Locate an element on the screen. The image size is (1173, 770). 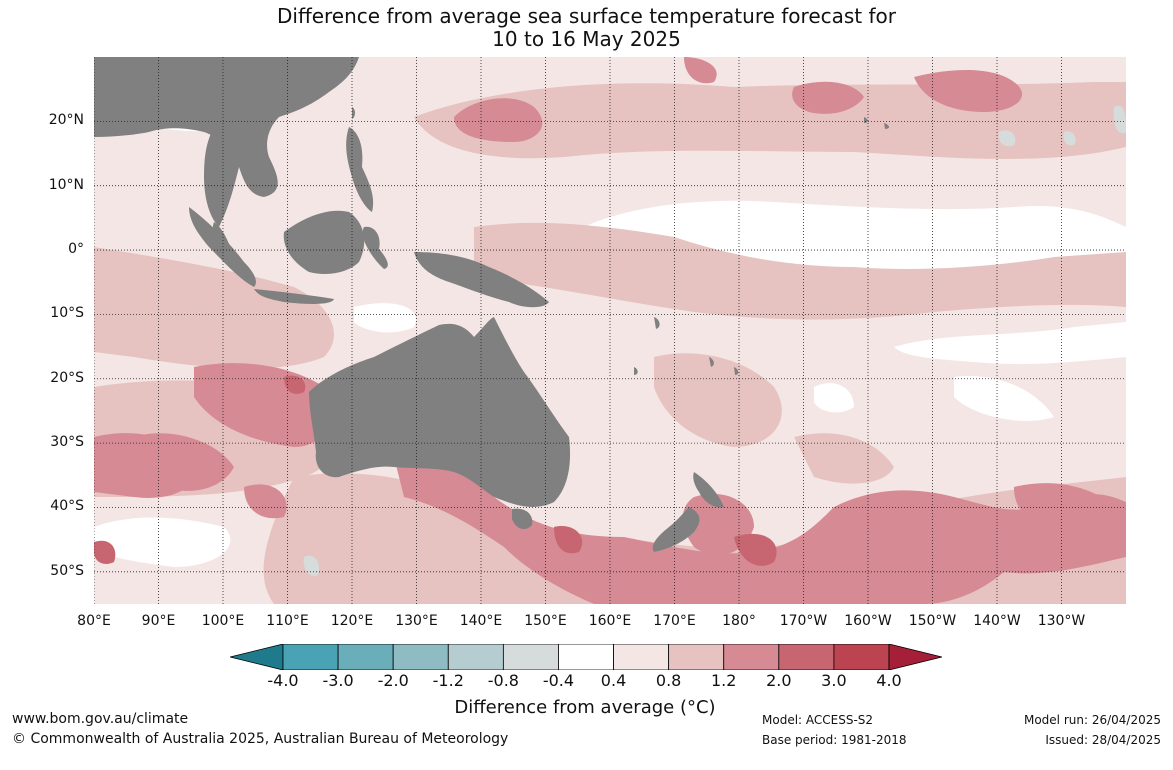
footer-base-period: Base period: 1981-2018 is located at coordinates (834, 740).